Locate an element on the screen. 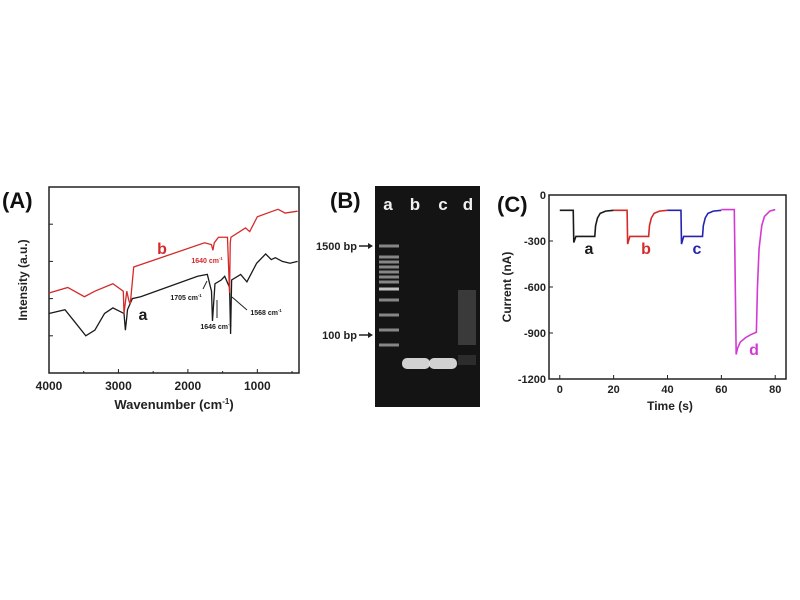 The width and height of the screenshot is (800, 600). x-tick-label: 80 is located at coordinates (775, 390).